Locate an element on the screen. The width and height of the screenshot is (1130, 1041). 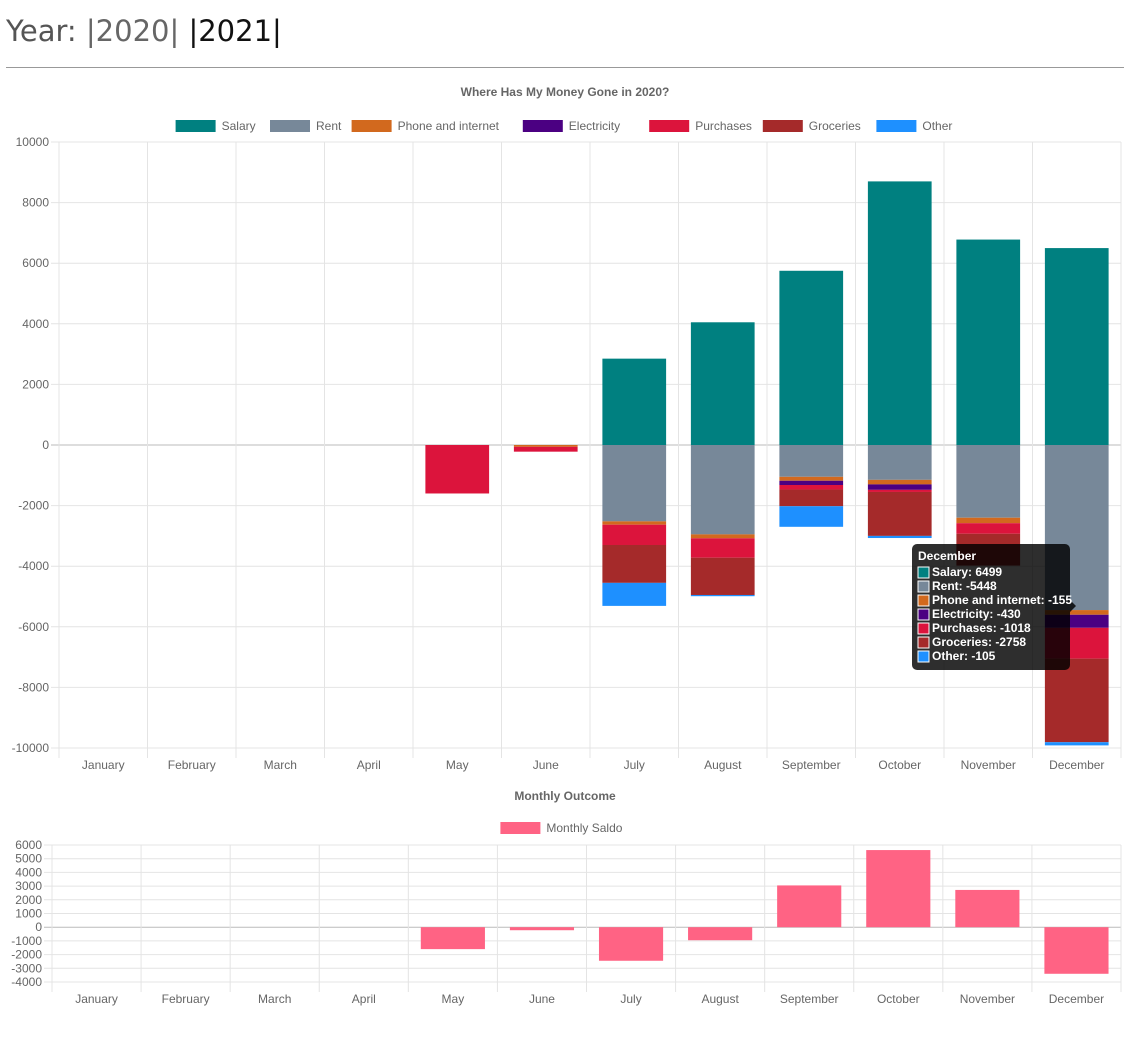
bar-rent-november is located at coordinates (988, 481).